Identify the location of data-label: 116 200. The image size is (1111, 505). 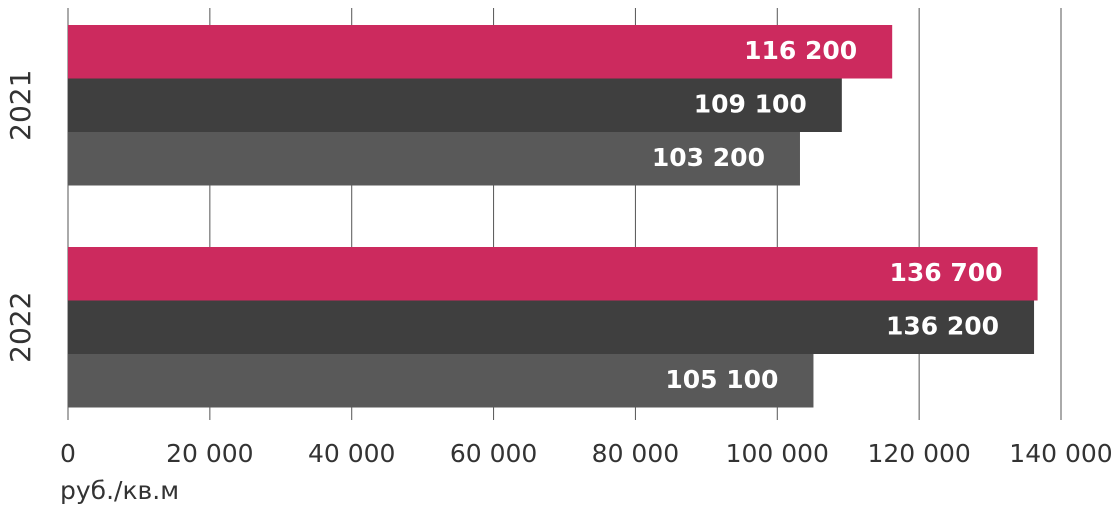
(800, 50).